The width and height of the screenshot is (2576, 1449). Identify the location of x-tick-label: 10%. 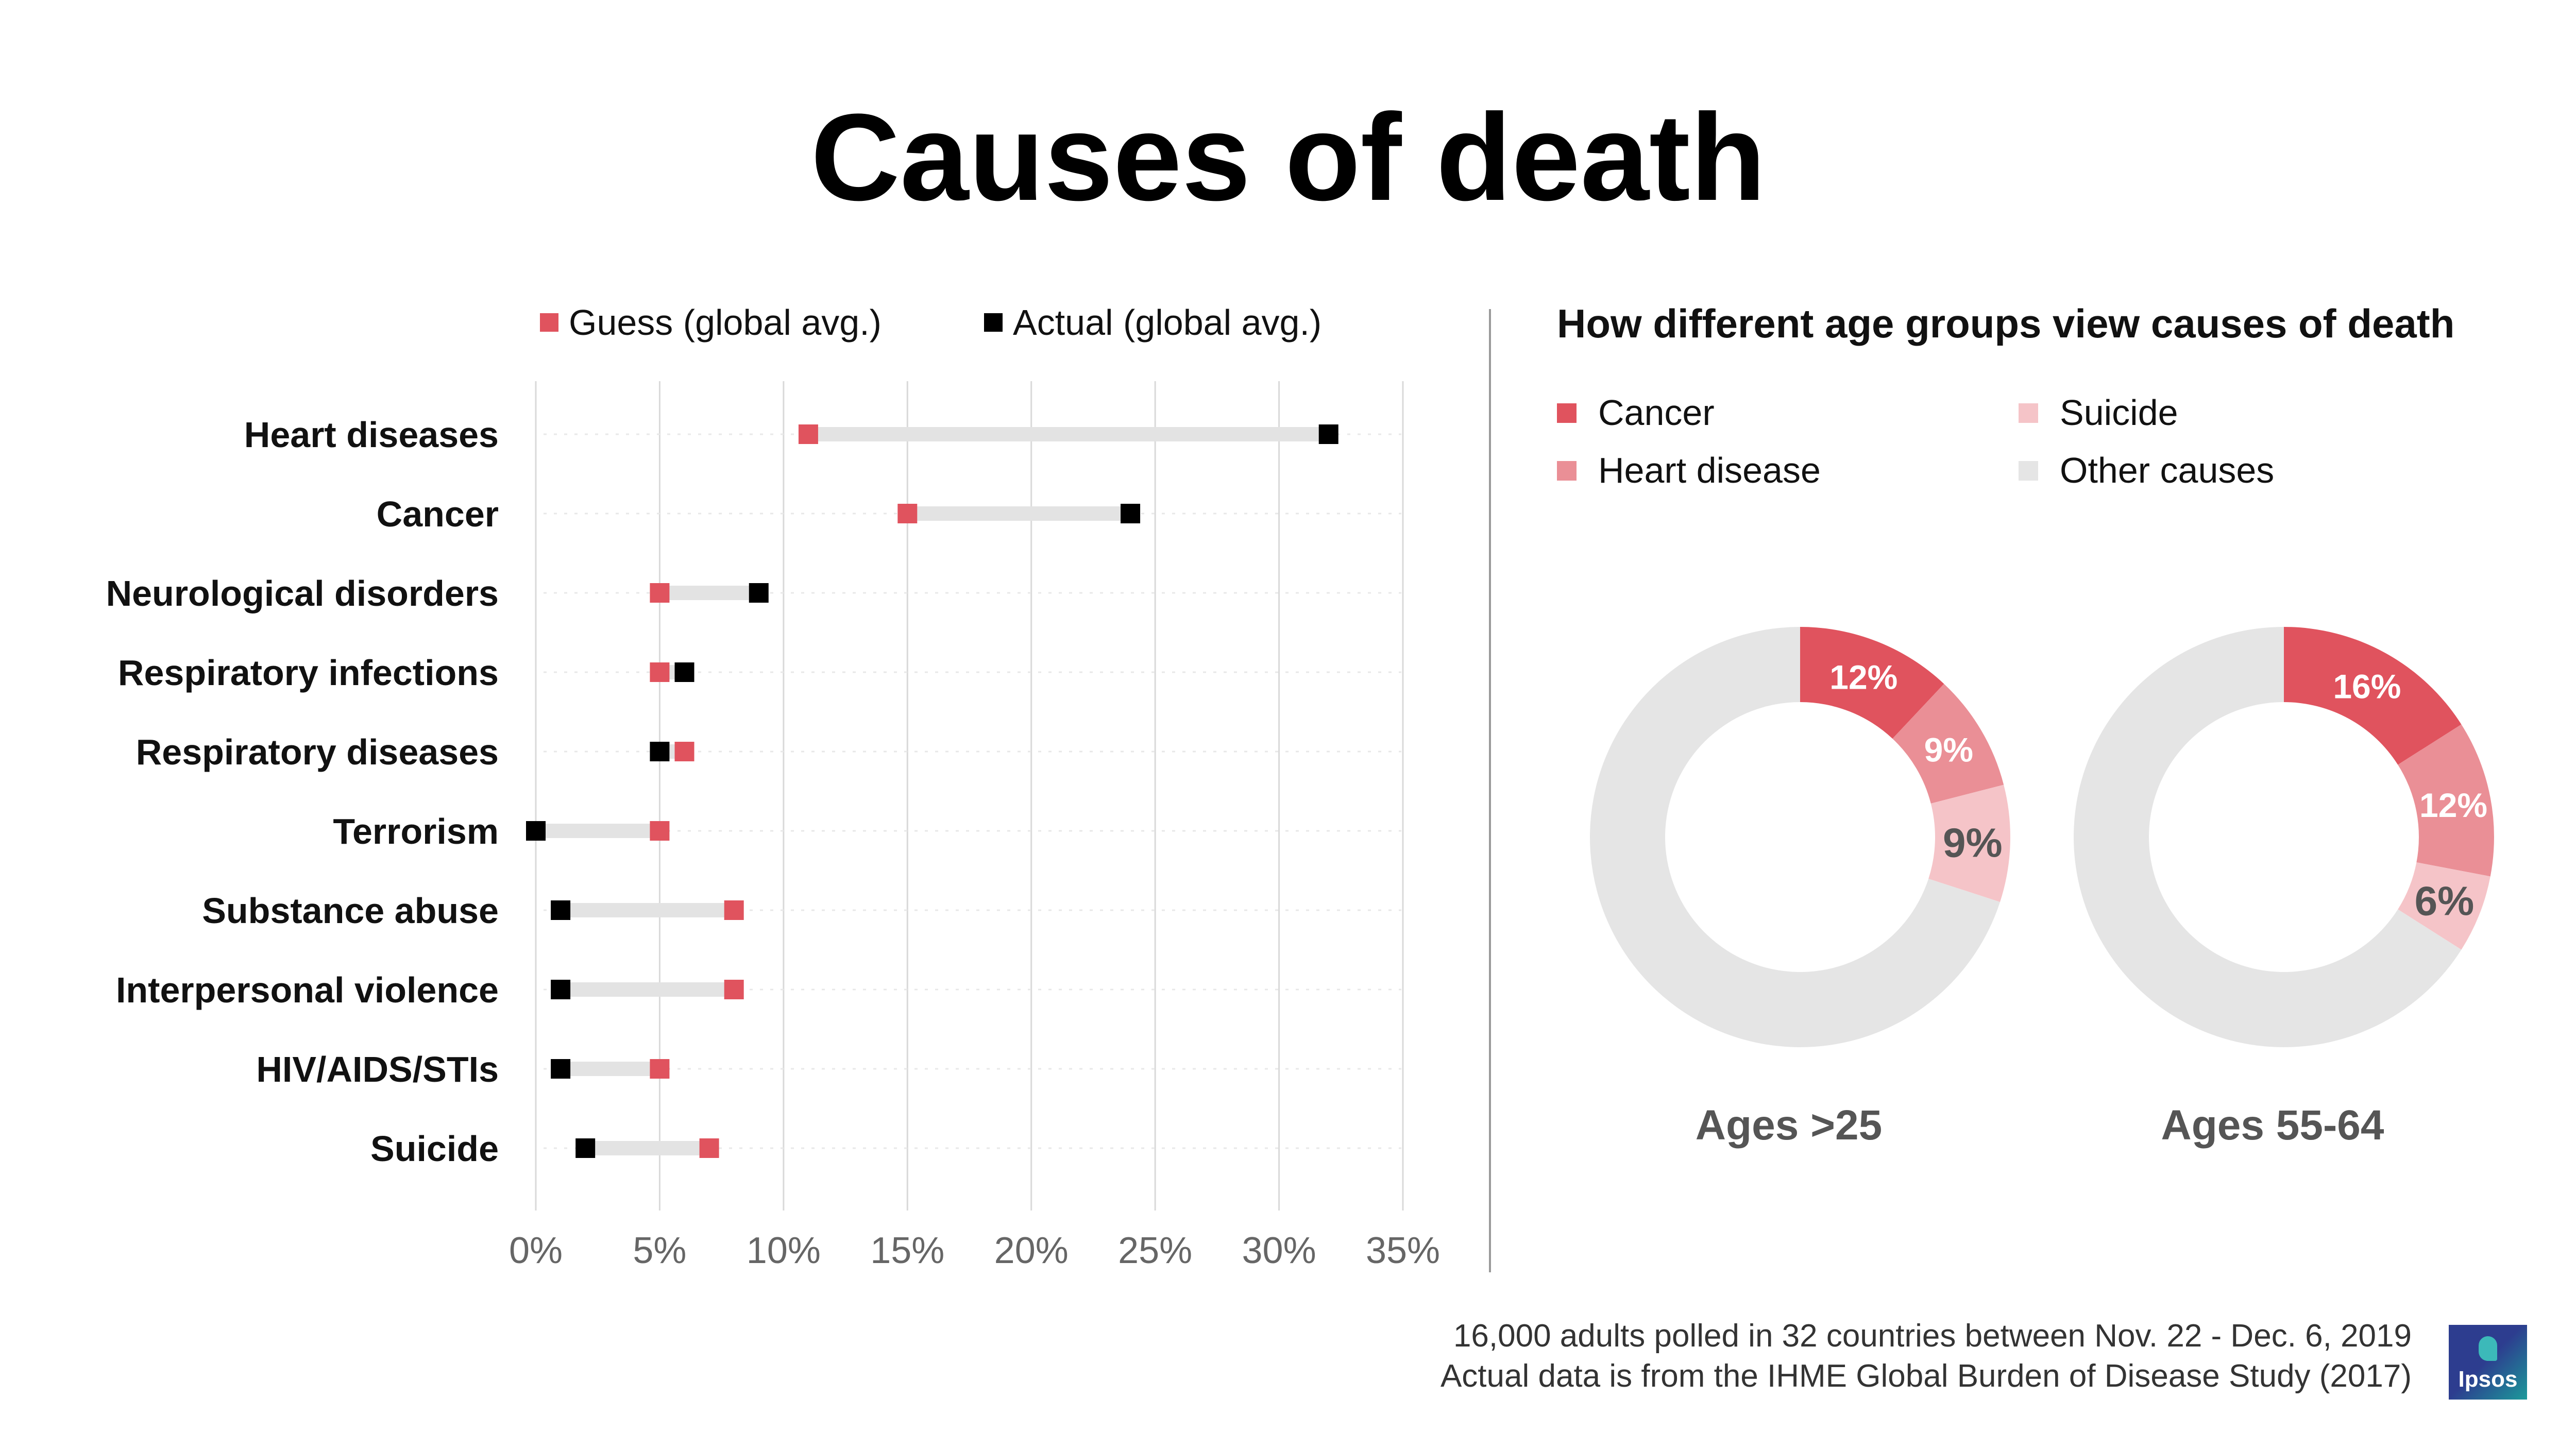
(784, 1251).